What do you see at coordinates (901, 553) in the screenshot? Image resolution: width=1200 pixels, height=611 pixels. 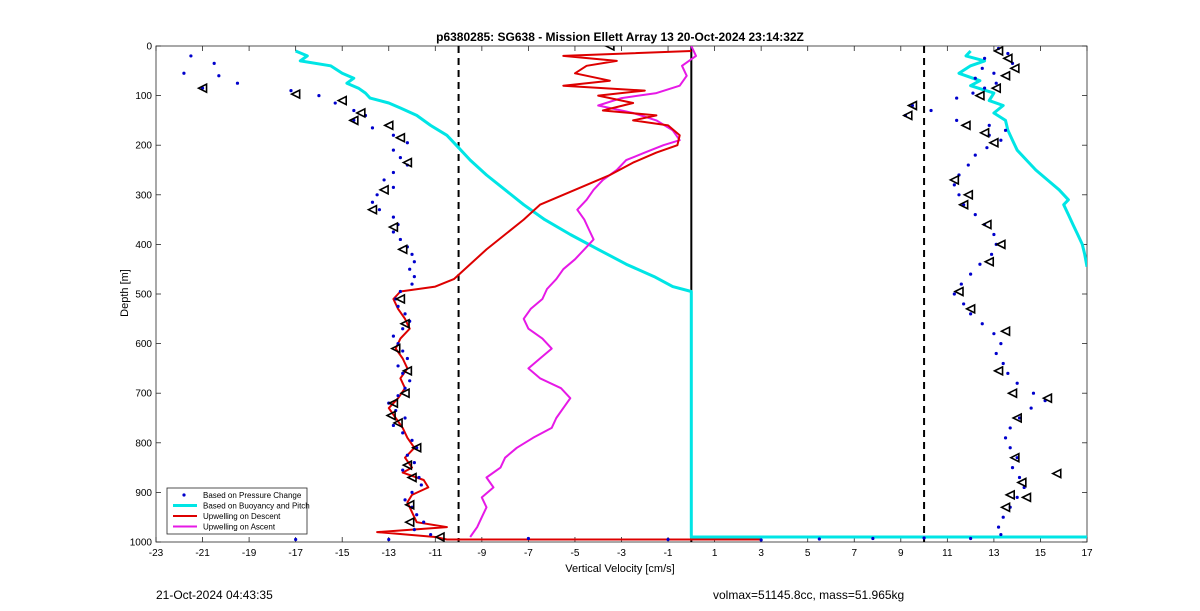 I see `x-tick-label: 9` at bounding box center [901, 553].